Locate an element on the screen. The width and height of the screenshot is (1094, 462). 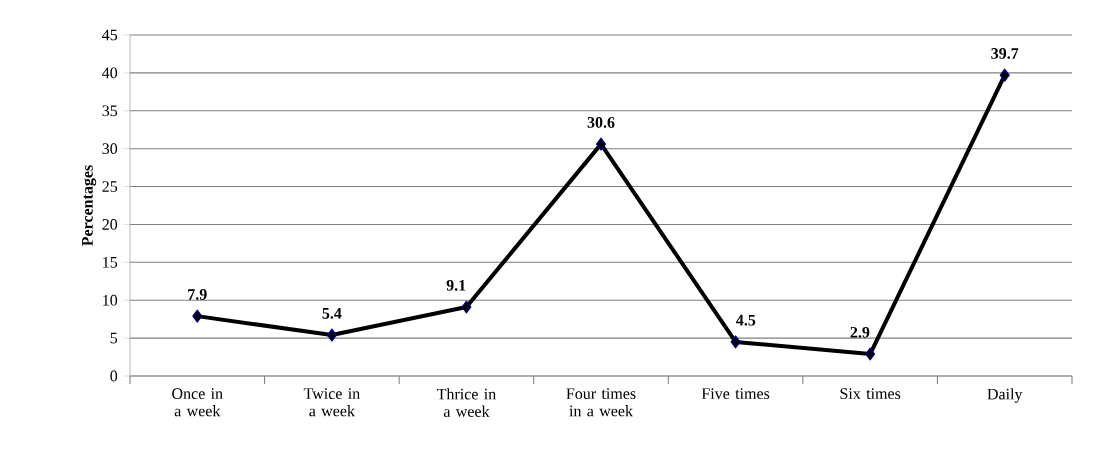
y-tick-label: 30 is located at coordinates (110, 149).